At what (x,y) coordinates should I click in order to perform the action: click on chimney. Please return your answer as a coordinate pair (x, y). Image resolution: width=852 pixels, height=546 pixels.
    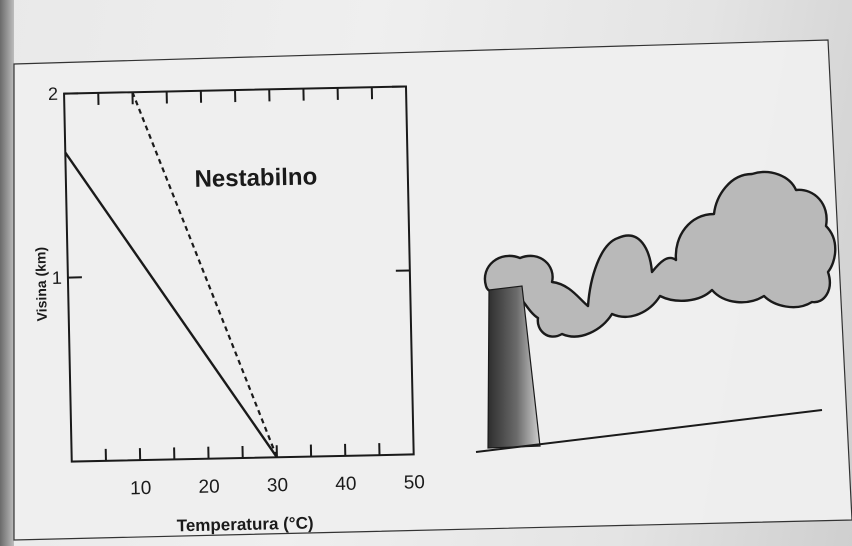
    Looking at the image, I should click on (514, 367).